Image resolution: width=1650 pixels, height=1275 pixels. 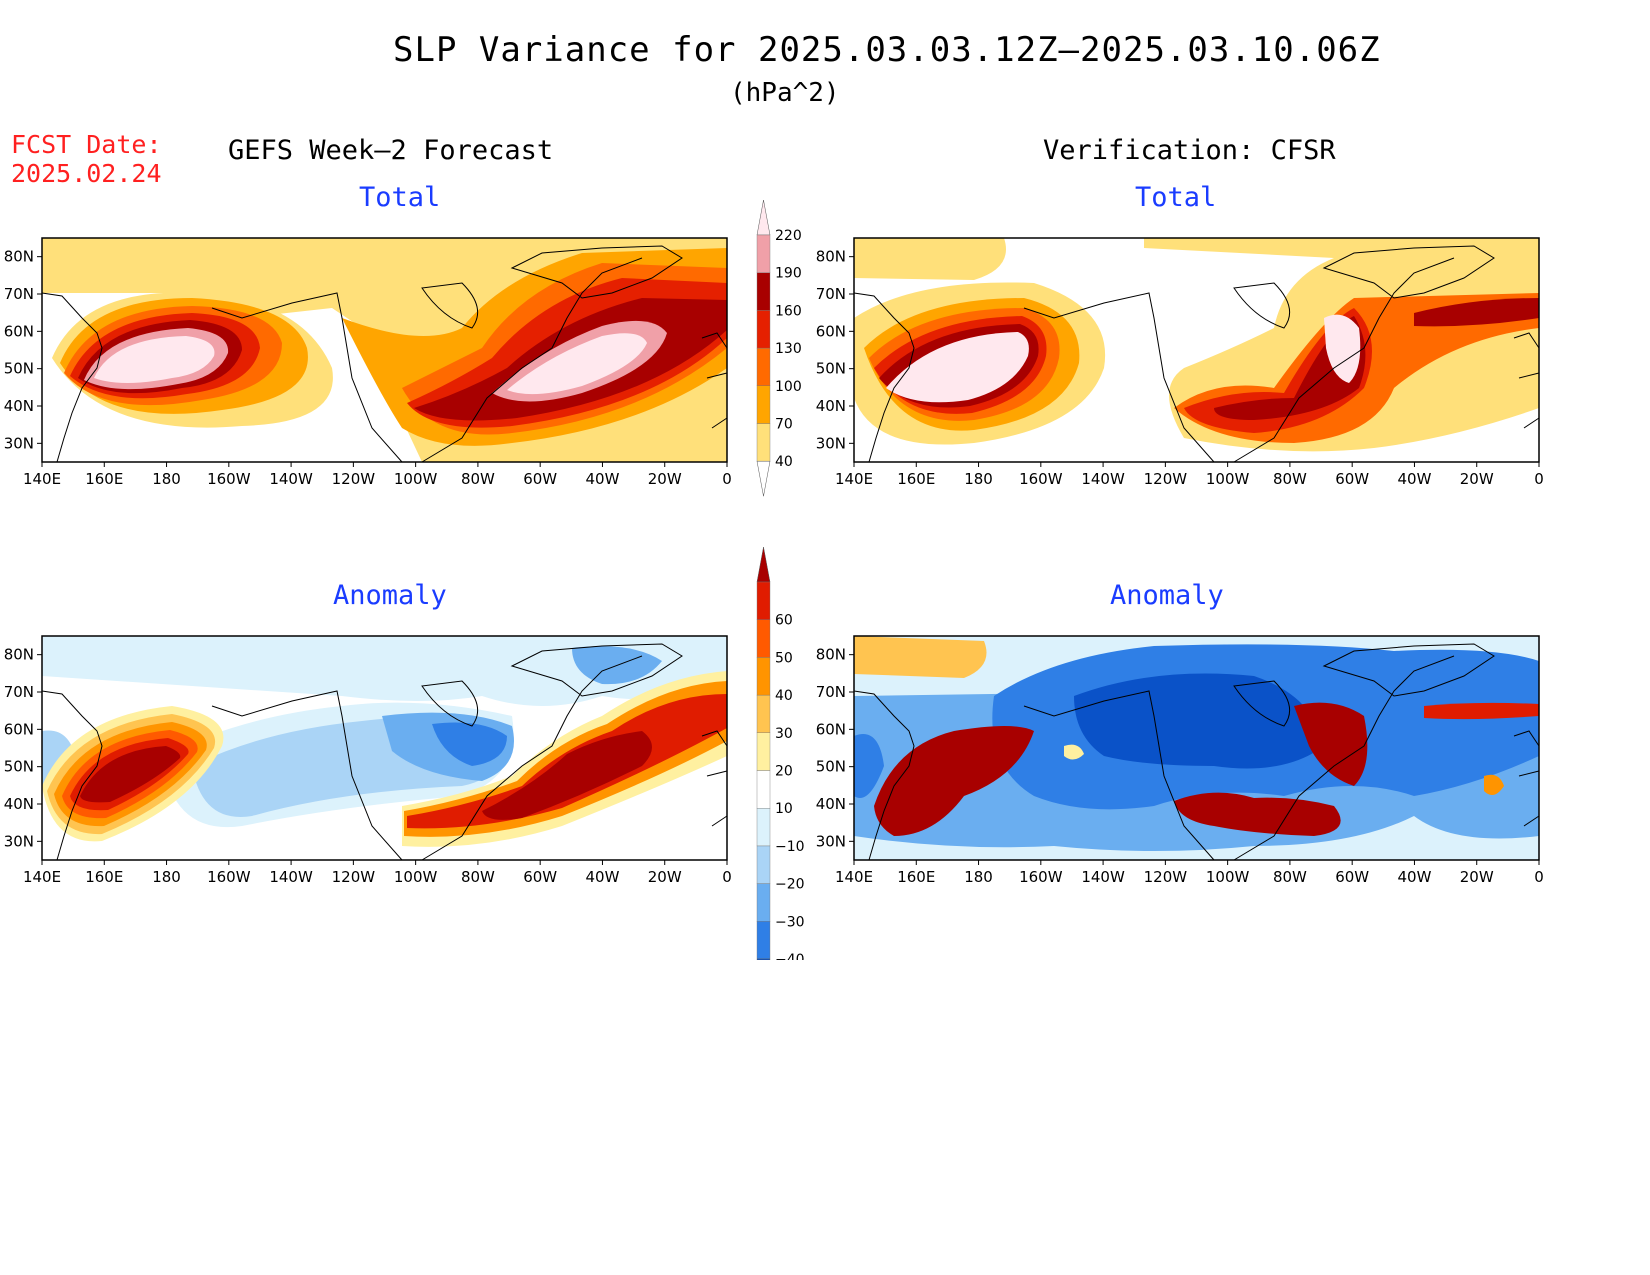 I want to click on colorbar-anomaly: −40 −30 −20 −10 10 20 30 40 50 60, so click(x=780, y=753).